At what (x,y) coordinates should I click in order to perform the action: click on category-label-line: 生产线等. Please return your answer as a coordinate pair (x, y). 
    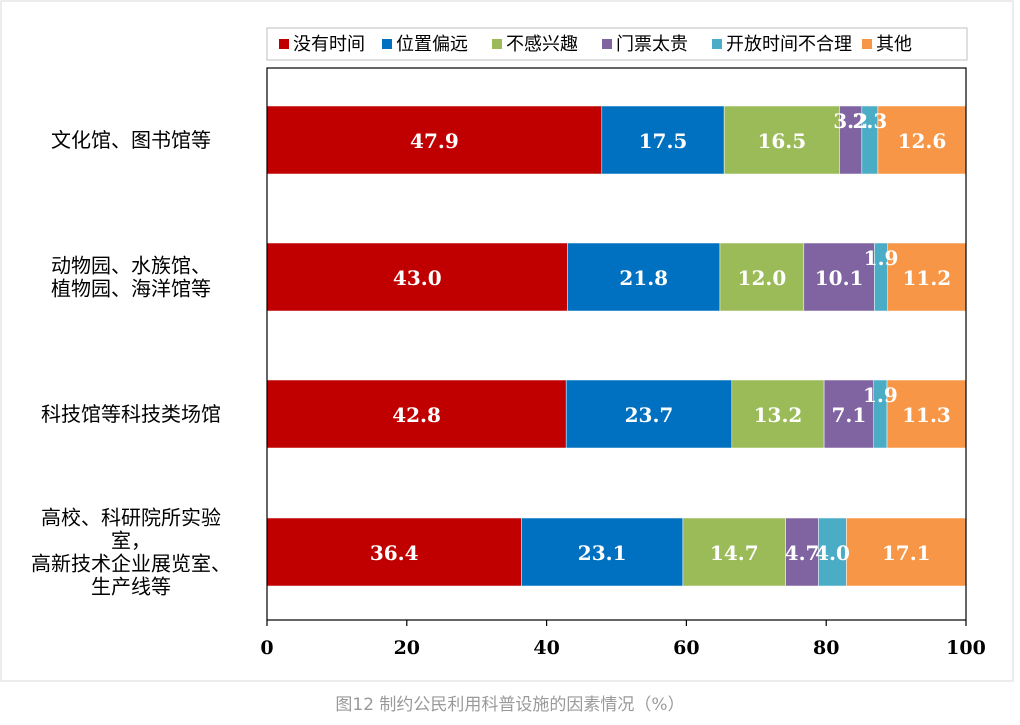
    Looking at the image, I should click on (131, 587).